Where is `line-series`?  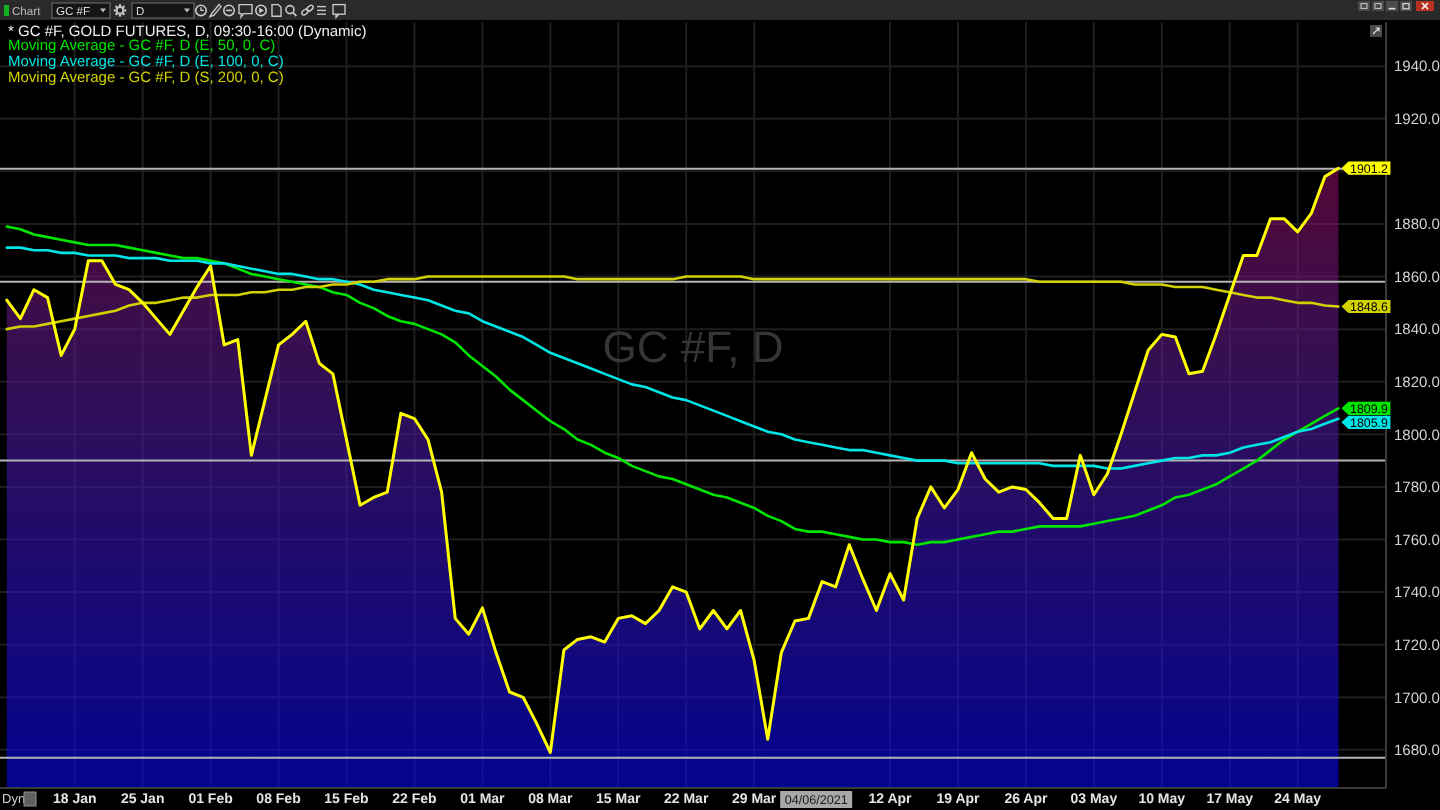 line-series is located at coordinates (672, 303).